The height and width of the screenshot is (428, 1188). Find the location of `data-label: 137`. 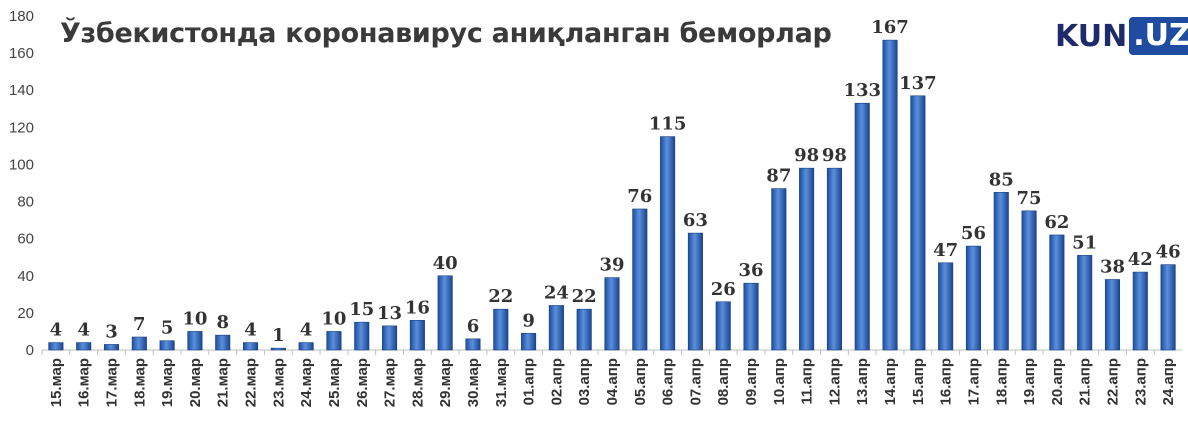

data-label: 137 is located at coordinates (918, 83).